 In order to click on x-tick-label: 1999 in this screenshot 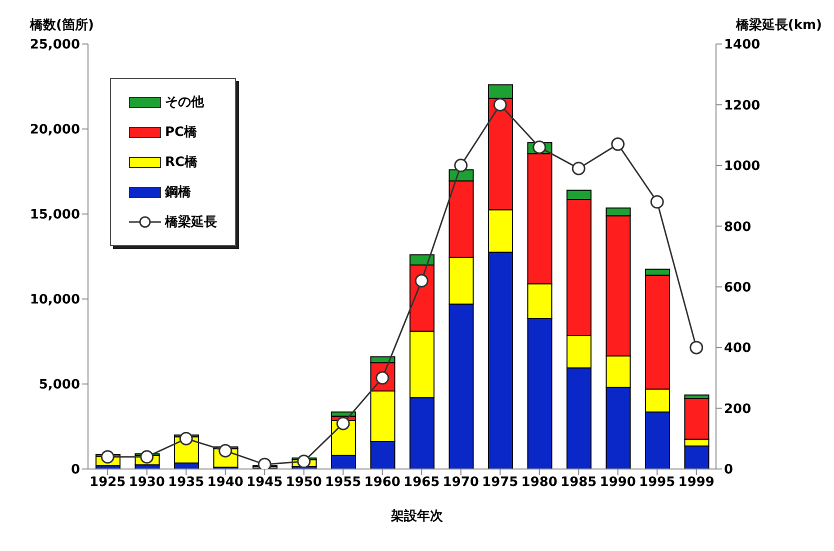, I will do `click(696, 482)`.